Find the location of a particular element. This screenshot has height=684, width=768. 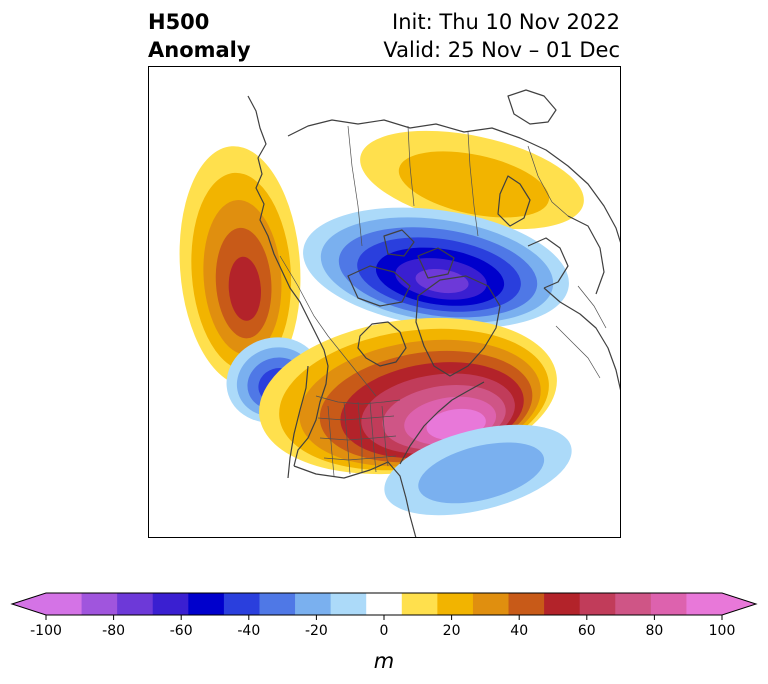

colorbar-under-arrow is located at coordinates (29, 604).